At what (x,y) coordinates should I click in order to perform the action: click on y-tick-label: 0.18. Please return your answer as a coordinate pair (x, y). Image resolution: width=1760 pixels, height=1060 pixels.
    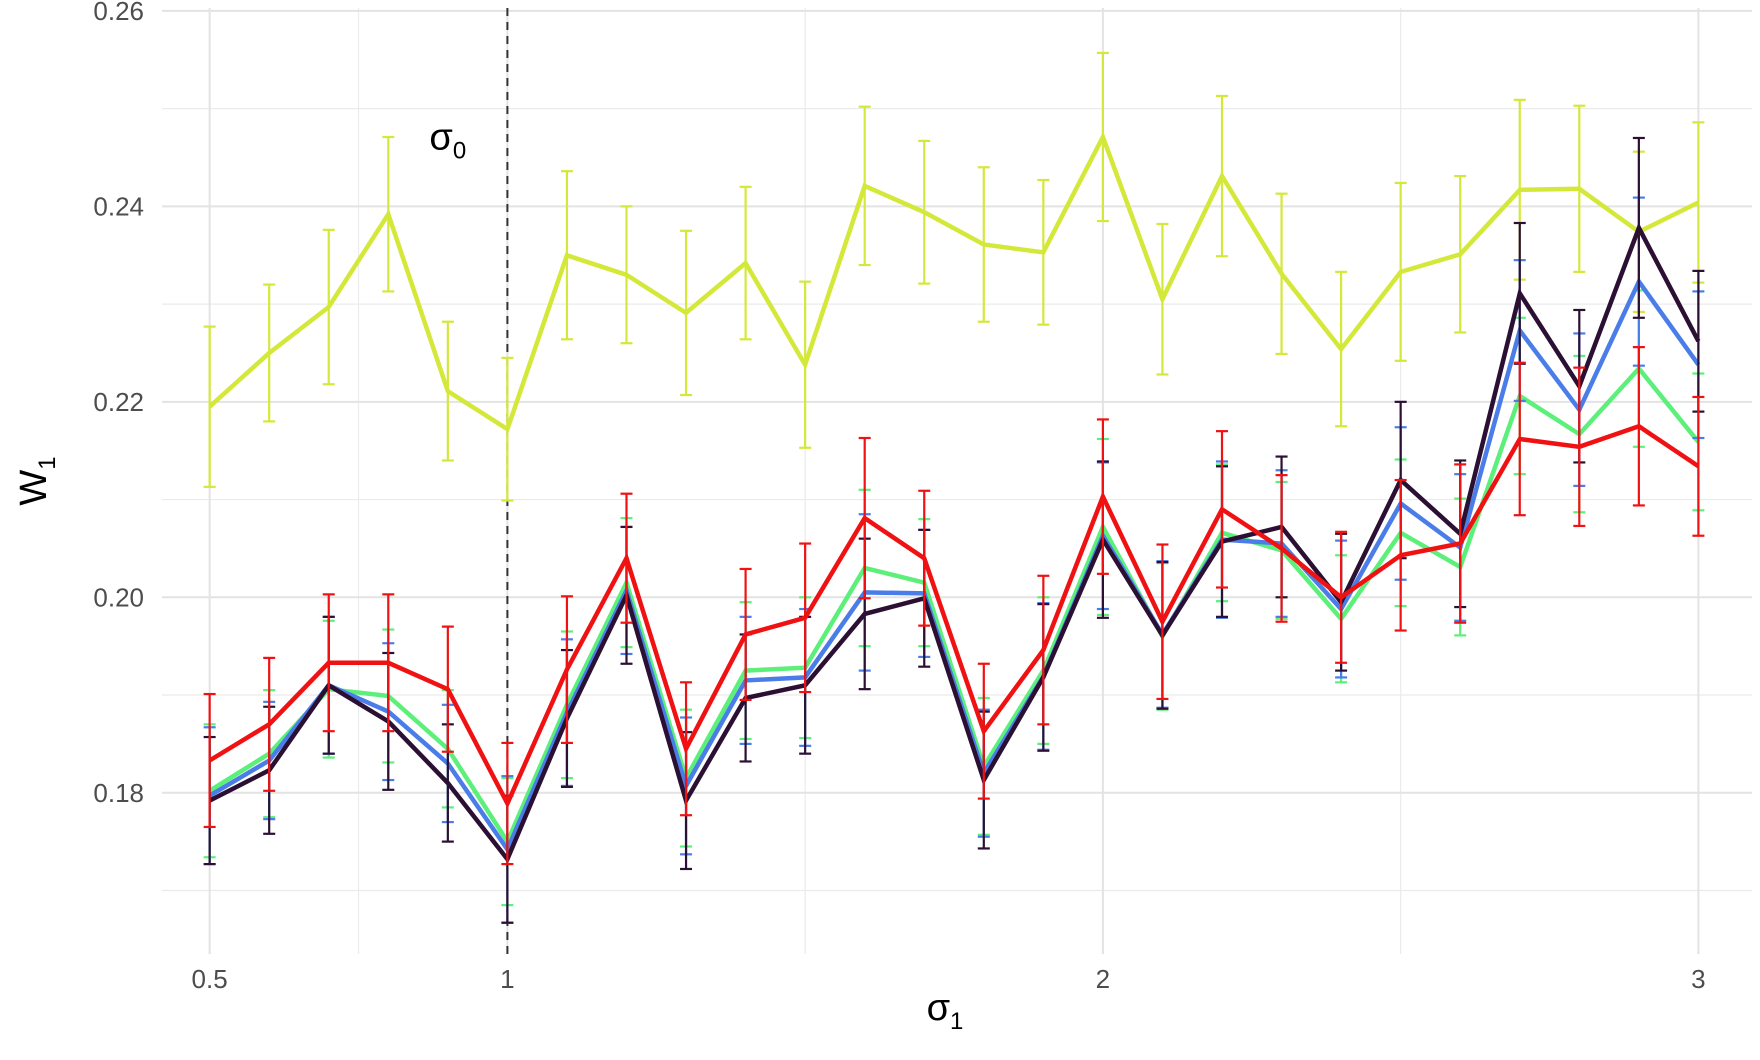
    Looking at the image, I should click on (118, 793).